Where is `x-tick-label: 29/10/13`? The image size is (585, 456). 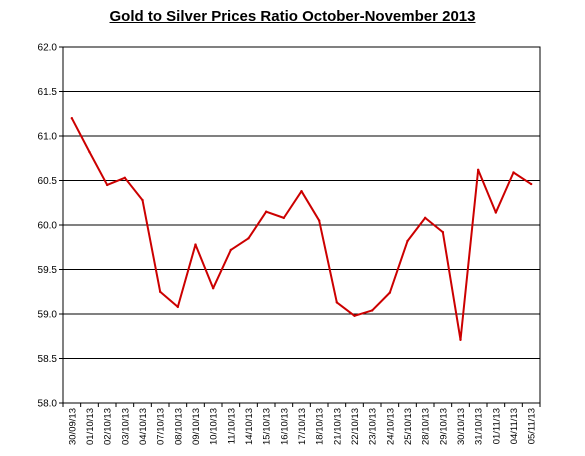
x-tick-label: 29/10/13 is located at coordinates (443, 426).